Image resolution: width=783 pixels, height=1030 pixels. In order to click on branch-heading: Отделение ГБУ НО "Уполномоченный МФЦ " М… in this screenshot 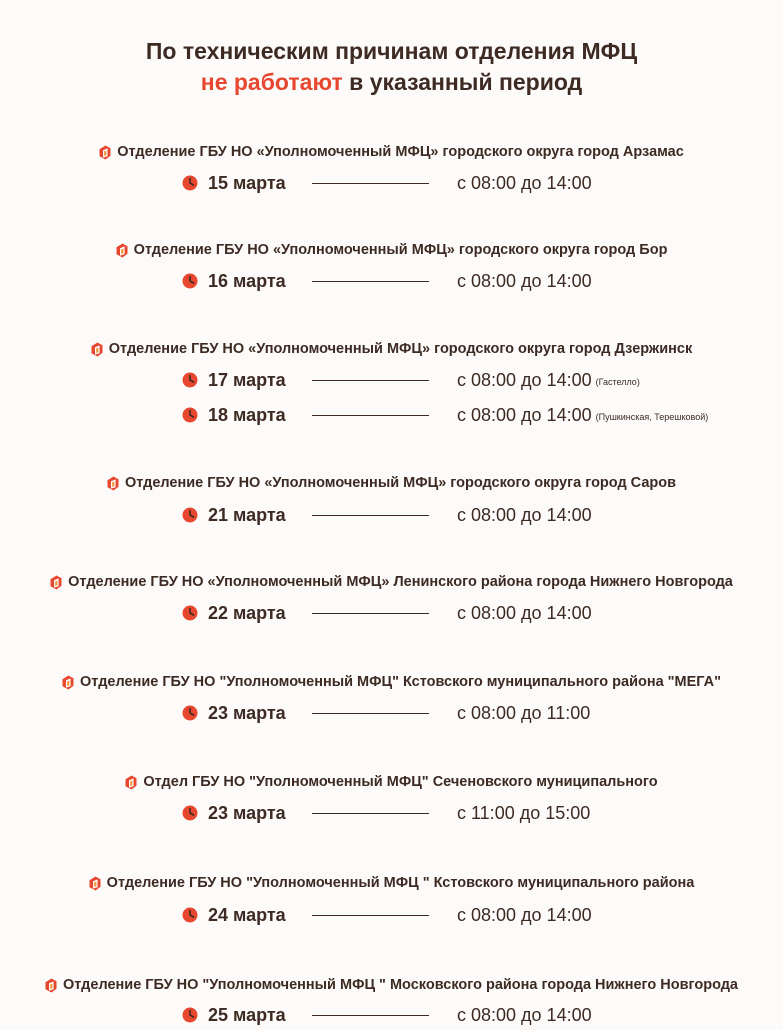, I will do `click(391, 987)`.